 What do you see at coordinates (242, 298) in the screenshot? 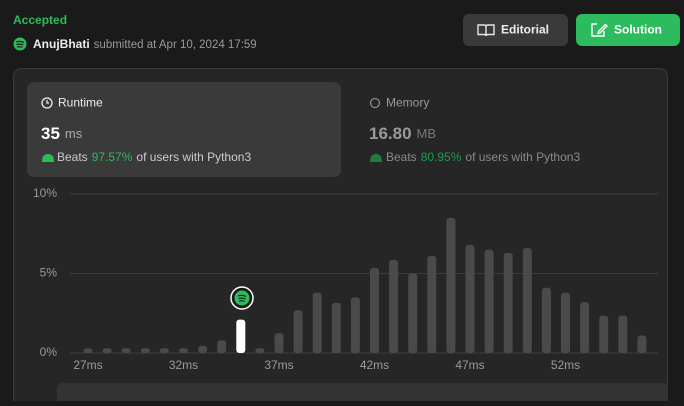
I see `user-marker-glyph` at bounding box center [242, 298].